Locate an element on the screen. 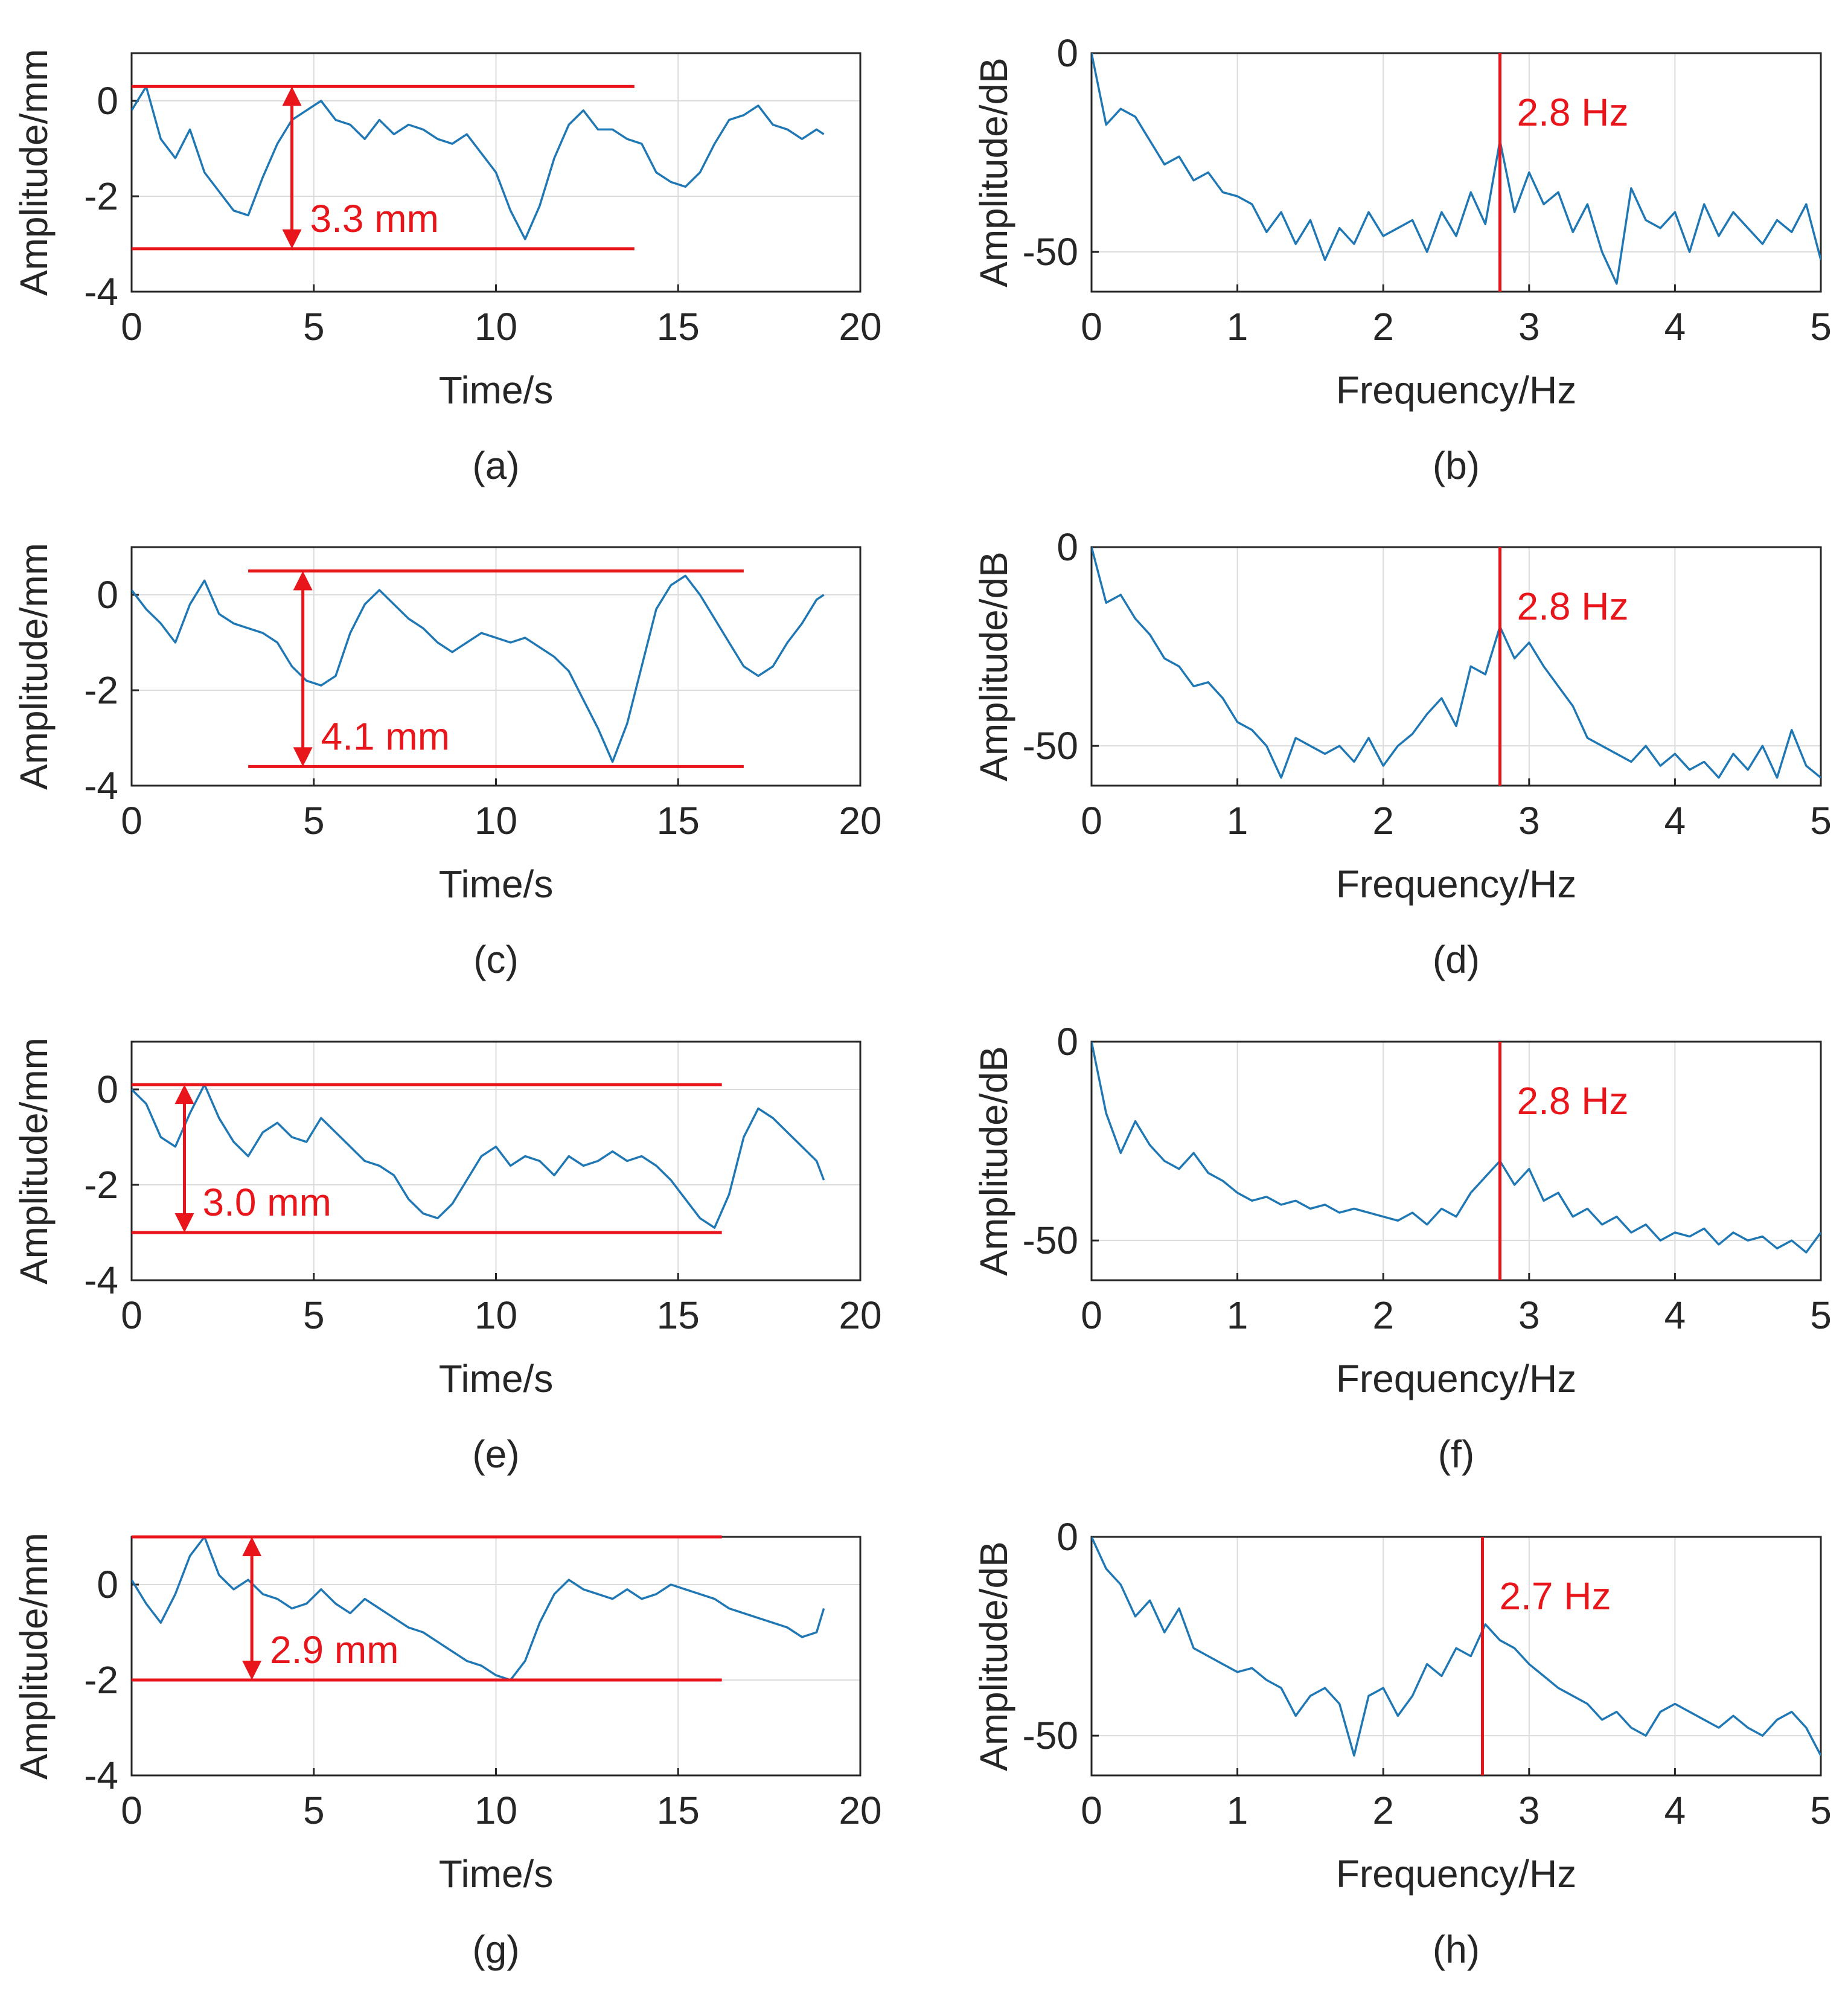 The image size is (1848, 1991). peak-label: 2.7 Hz is located at coordinates (1555, 1596).